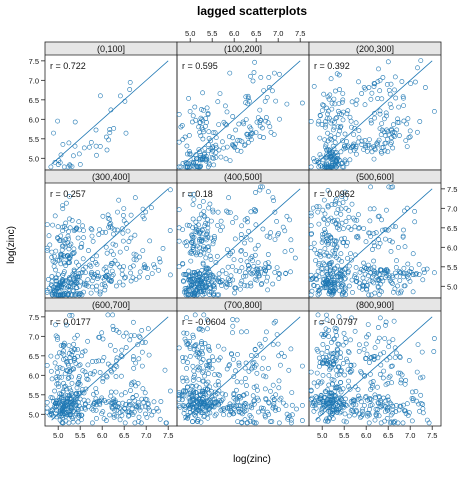 This screenshot has width=474, height=479. Describe the element at coordinates (452, 189) in the screenshot. I see `y-tick-label: 7.5` at that location.